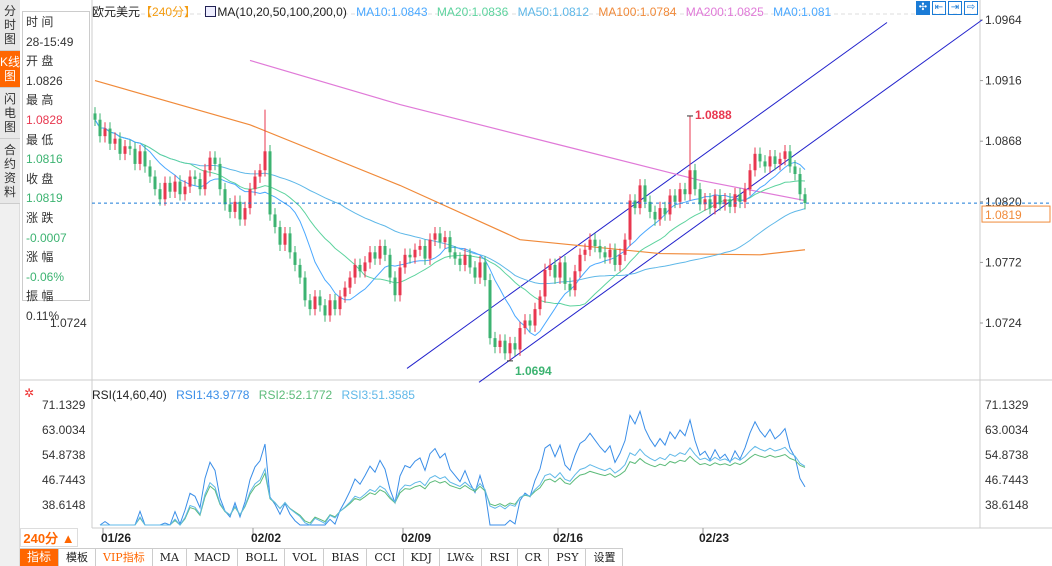 The height and width of the screenshot is (566, 1052). I want to click on price-tick-label: 1.0772, so click(1003, 262).